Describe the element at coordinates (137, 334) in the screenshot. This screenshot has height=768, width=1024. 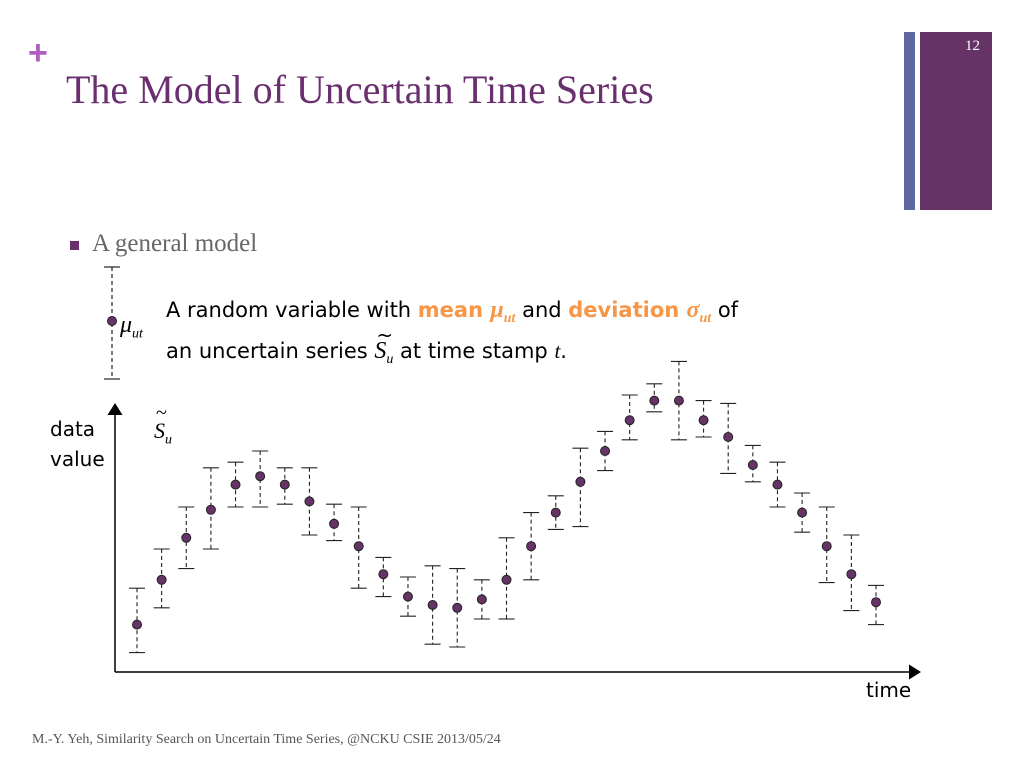
I see `mu-subscript: ut` at that location.